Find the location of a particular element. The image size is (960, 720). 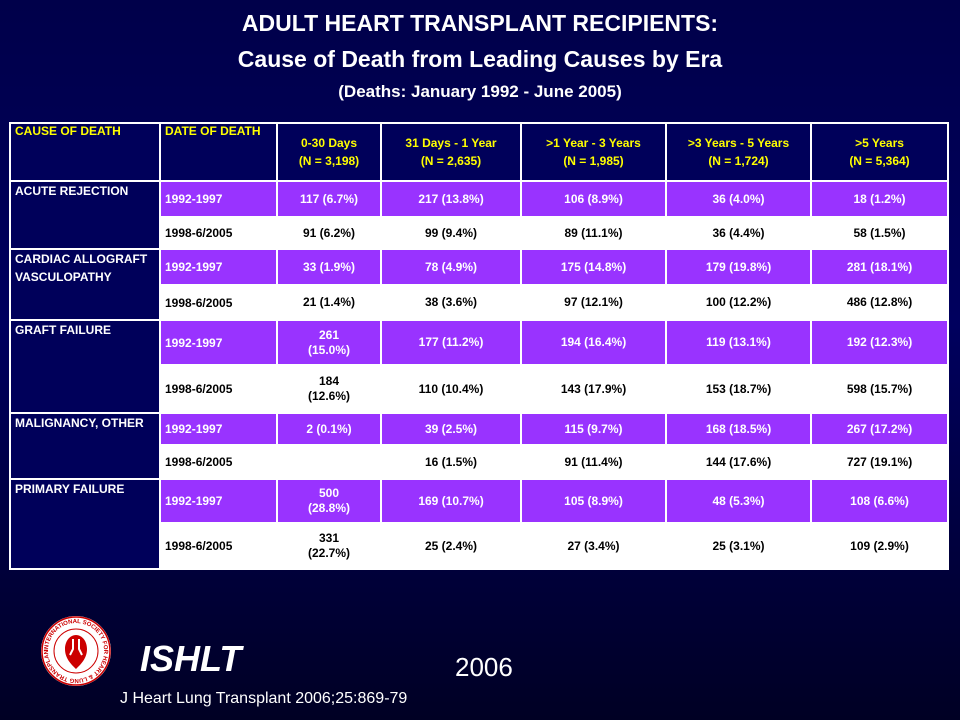

header-count: (N = 3,198) is located at coordinates (329, 161).